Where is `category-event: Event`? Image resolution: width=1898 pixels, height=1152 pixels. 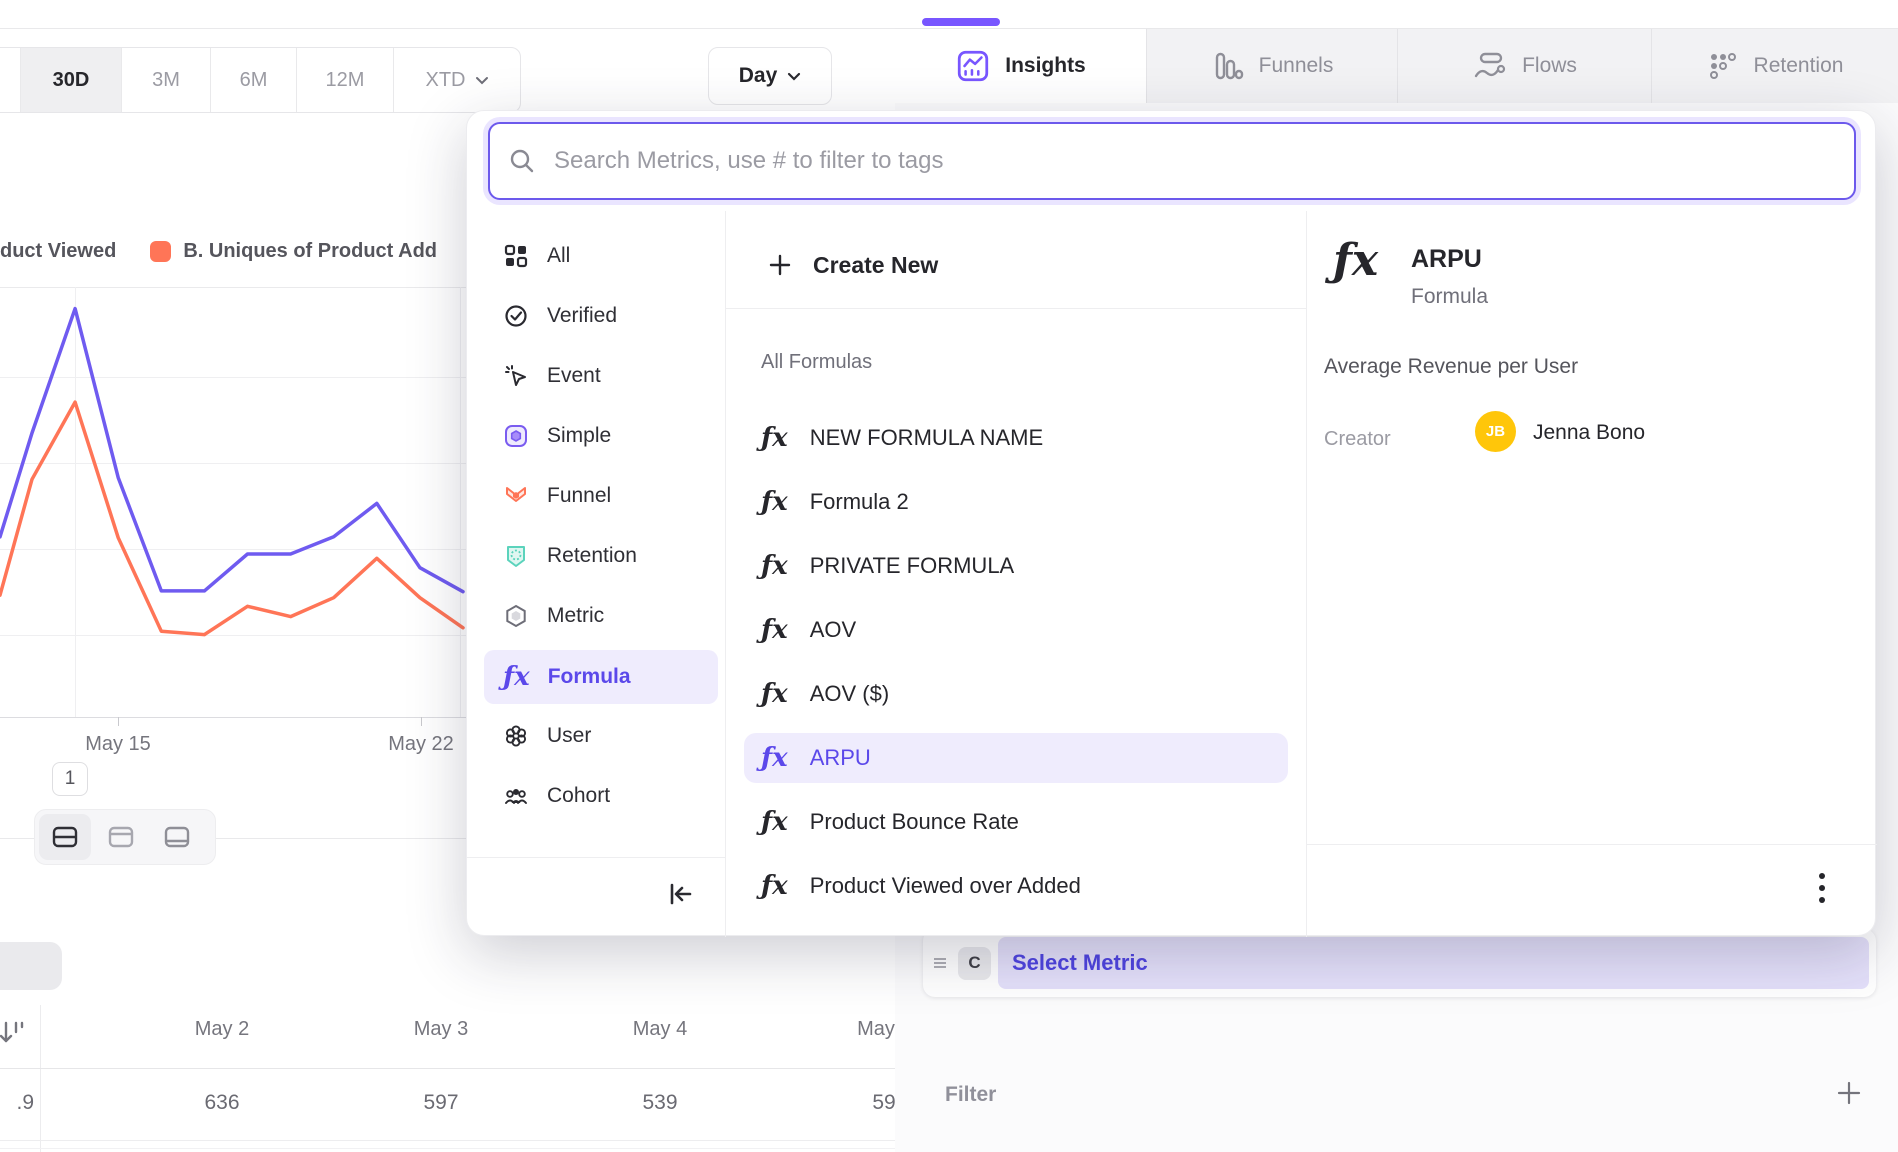
category-event: Event is located at coordinates (601, 376).